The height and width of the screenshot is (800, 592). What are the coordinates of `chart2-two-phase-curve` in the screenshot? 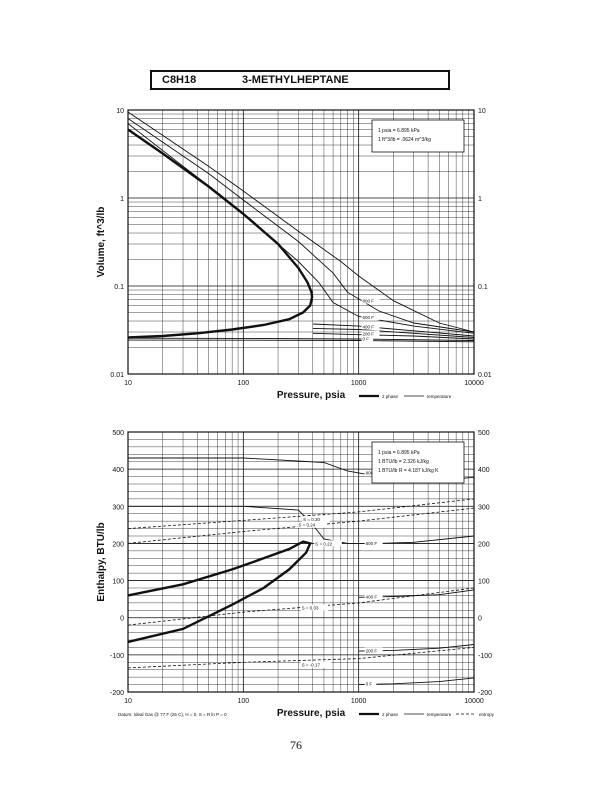 It's located at (219, 592).